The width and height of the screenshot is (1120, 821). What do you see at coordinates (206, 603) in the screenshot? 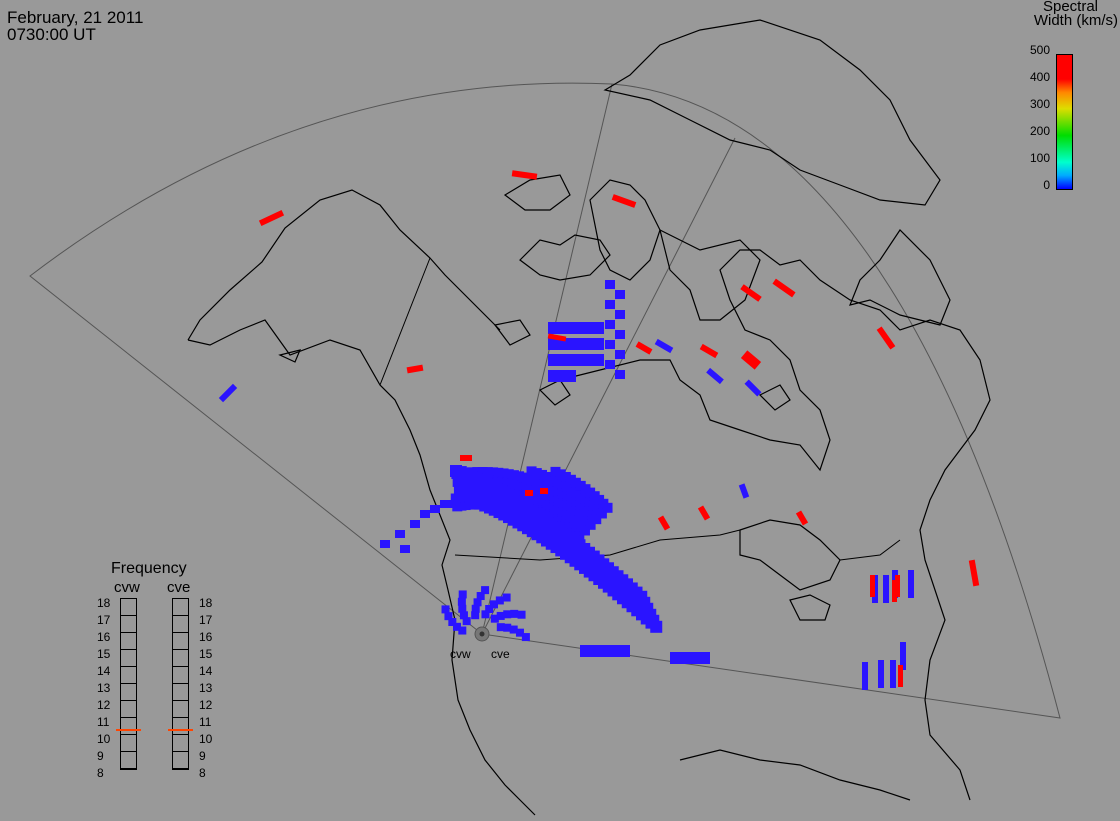
I see `frequency-scale-label: 18` at bounding box center [206, 603].